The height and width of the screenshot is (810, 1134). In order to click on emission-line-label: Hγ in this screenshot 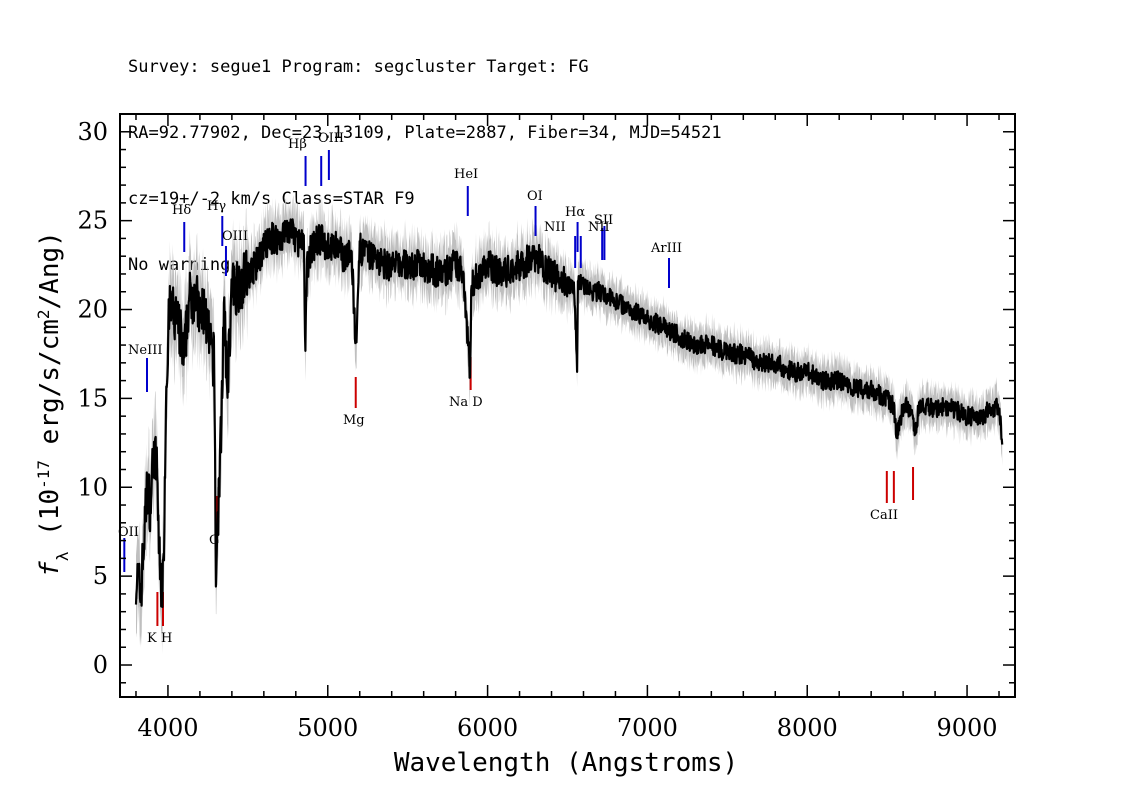, I will do `click(216, 206)`.